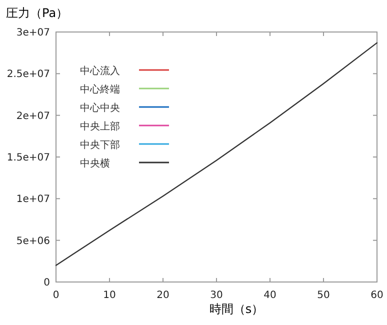  What do you see at coordinates (323, 295) in the screenshot?
I see `x-tick-label: 50` at bounding box center [323, 295].